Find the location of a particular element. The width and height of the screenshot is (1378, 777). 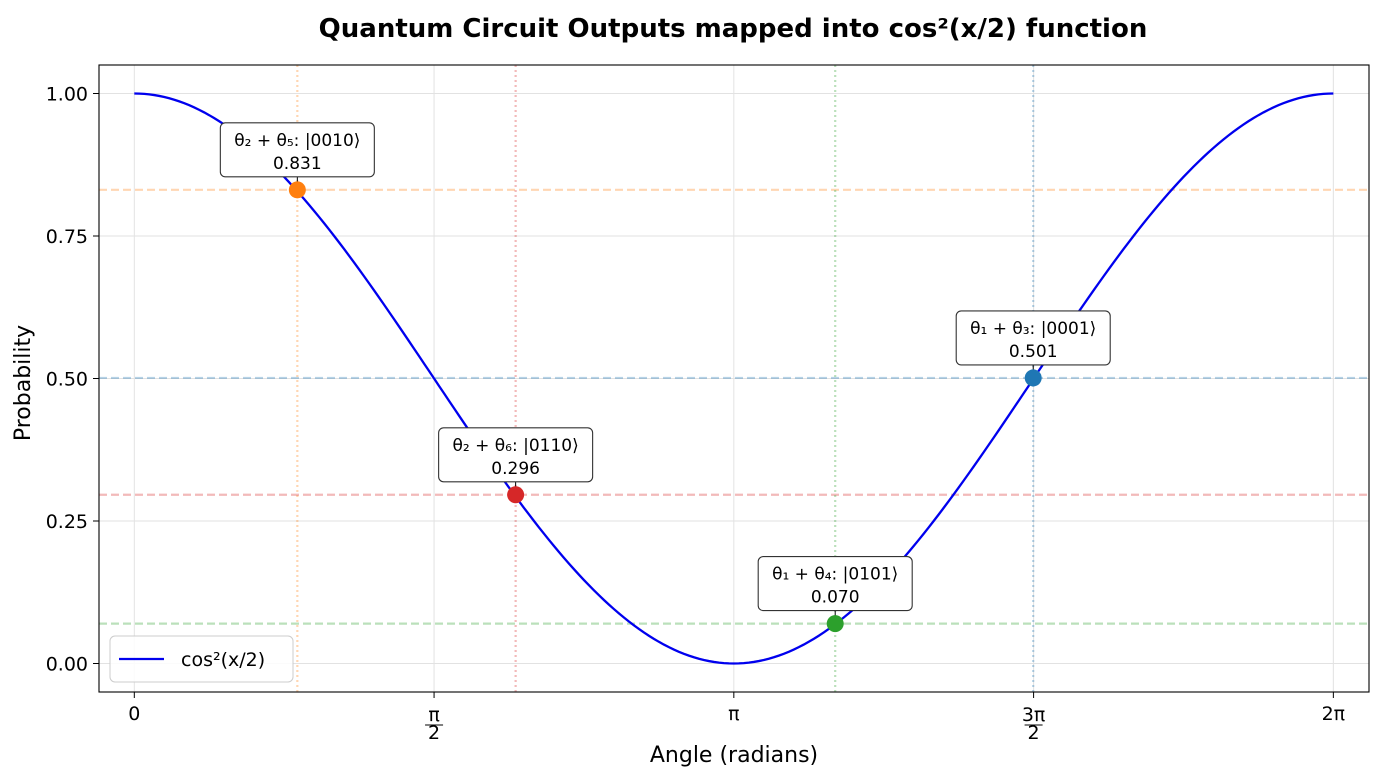

annotation-0: θ₂ + θ₅: |0010⟩ 0.831 is located at coordinates (297, 156).